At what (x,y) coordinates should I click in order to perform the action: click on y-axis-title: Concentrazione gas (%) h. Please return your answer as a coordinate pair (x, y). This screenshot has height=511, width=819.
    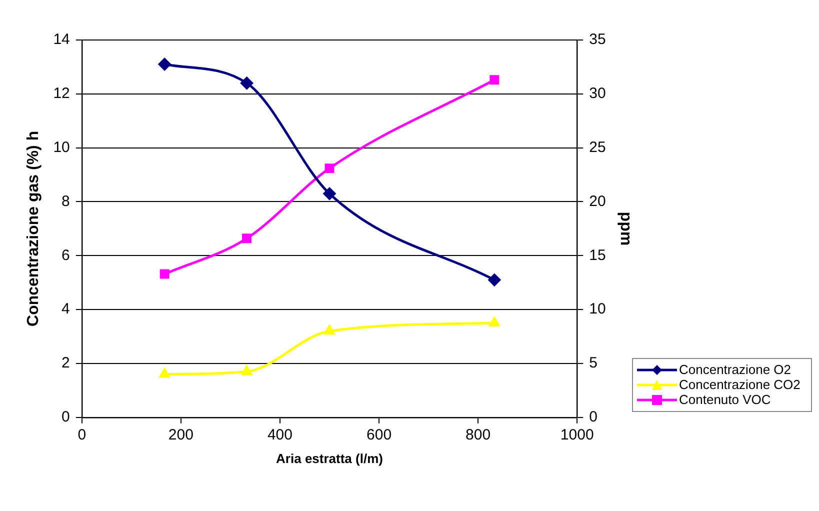
    Looking at the image, I should click on (33, 228).